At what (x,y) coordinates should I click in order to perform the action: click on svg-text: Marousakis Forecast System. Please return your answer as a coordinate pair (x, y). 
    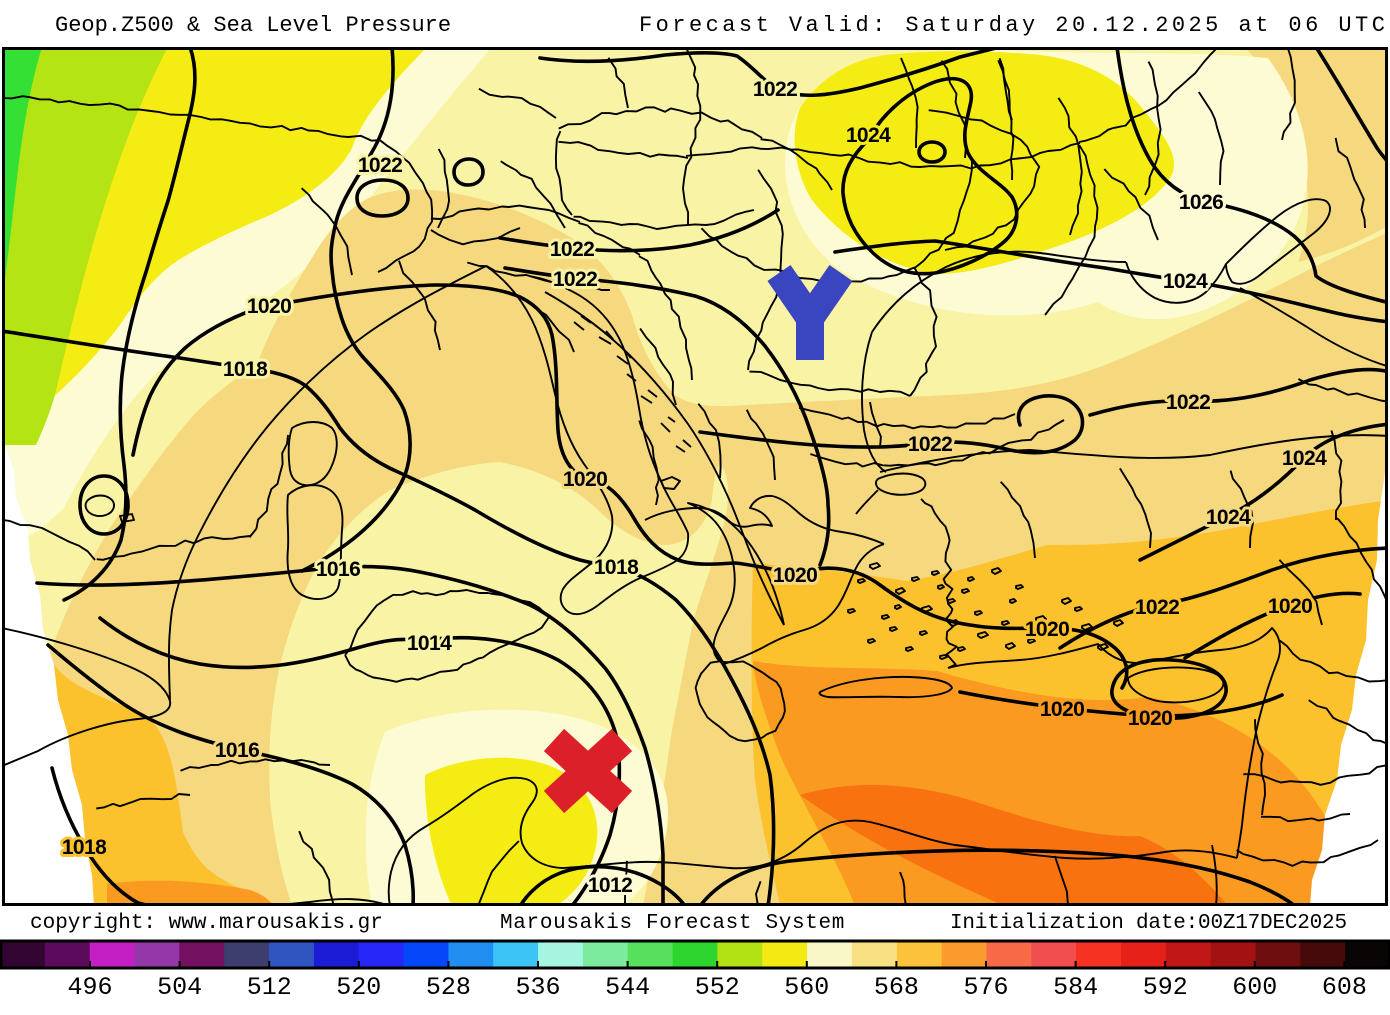
    Looking at the image, I should click on (672, 923).